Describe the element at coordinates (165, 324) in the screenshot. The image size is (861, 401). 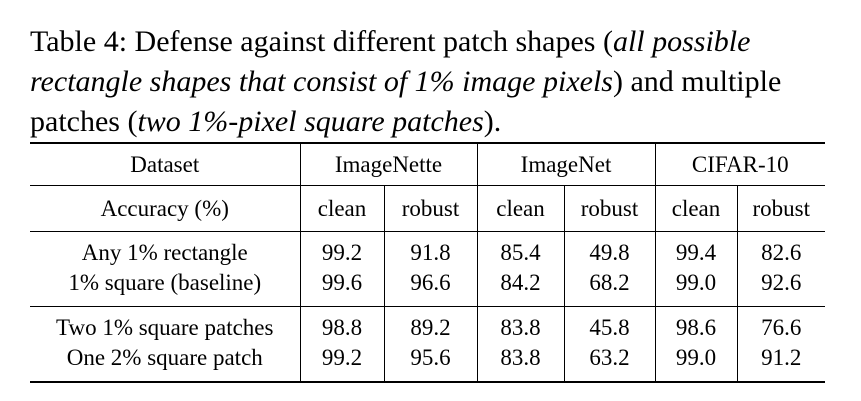
I see `row-label: Two 1% square patches` at that location.